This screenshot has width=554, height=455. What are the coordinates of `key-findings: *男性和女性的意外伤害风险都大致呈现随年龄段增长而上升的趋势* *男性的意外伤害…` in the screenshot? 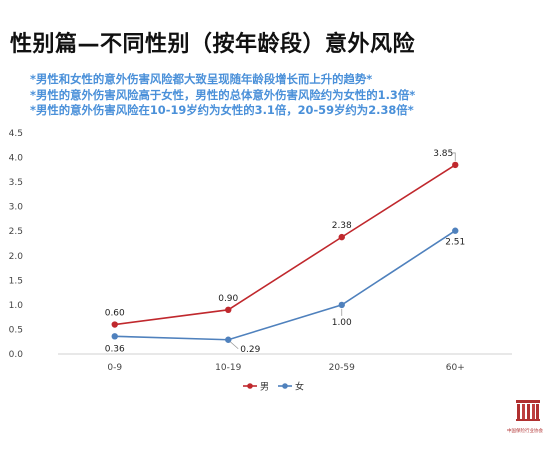 It's located at (222, 95).